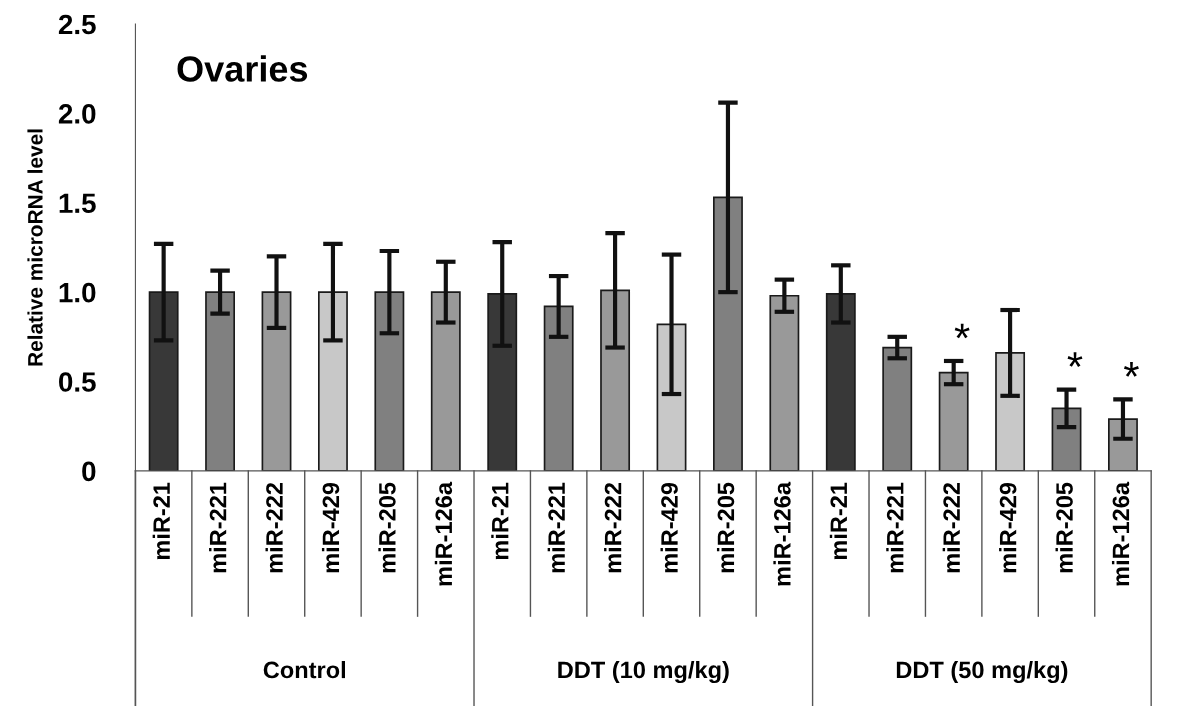  I want to click on y-tick-label: 0.5, so click(77, 382).